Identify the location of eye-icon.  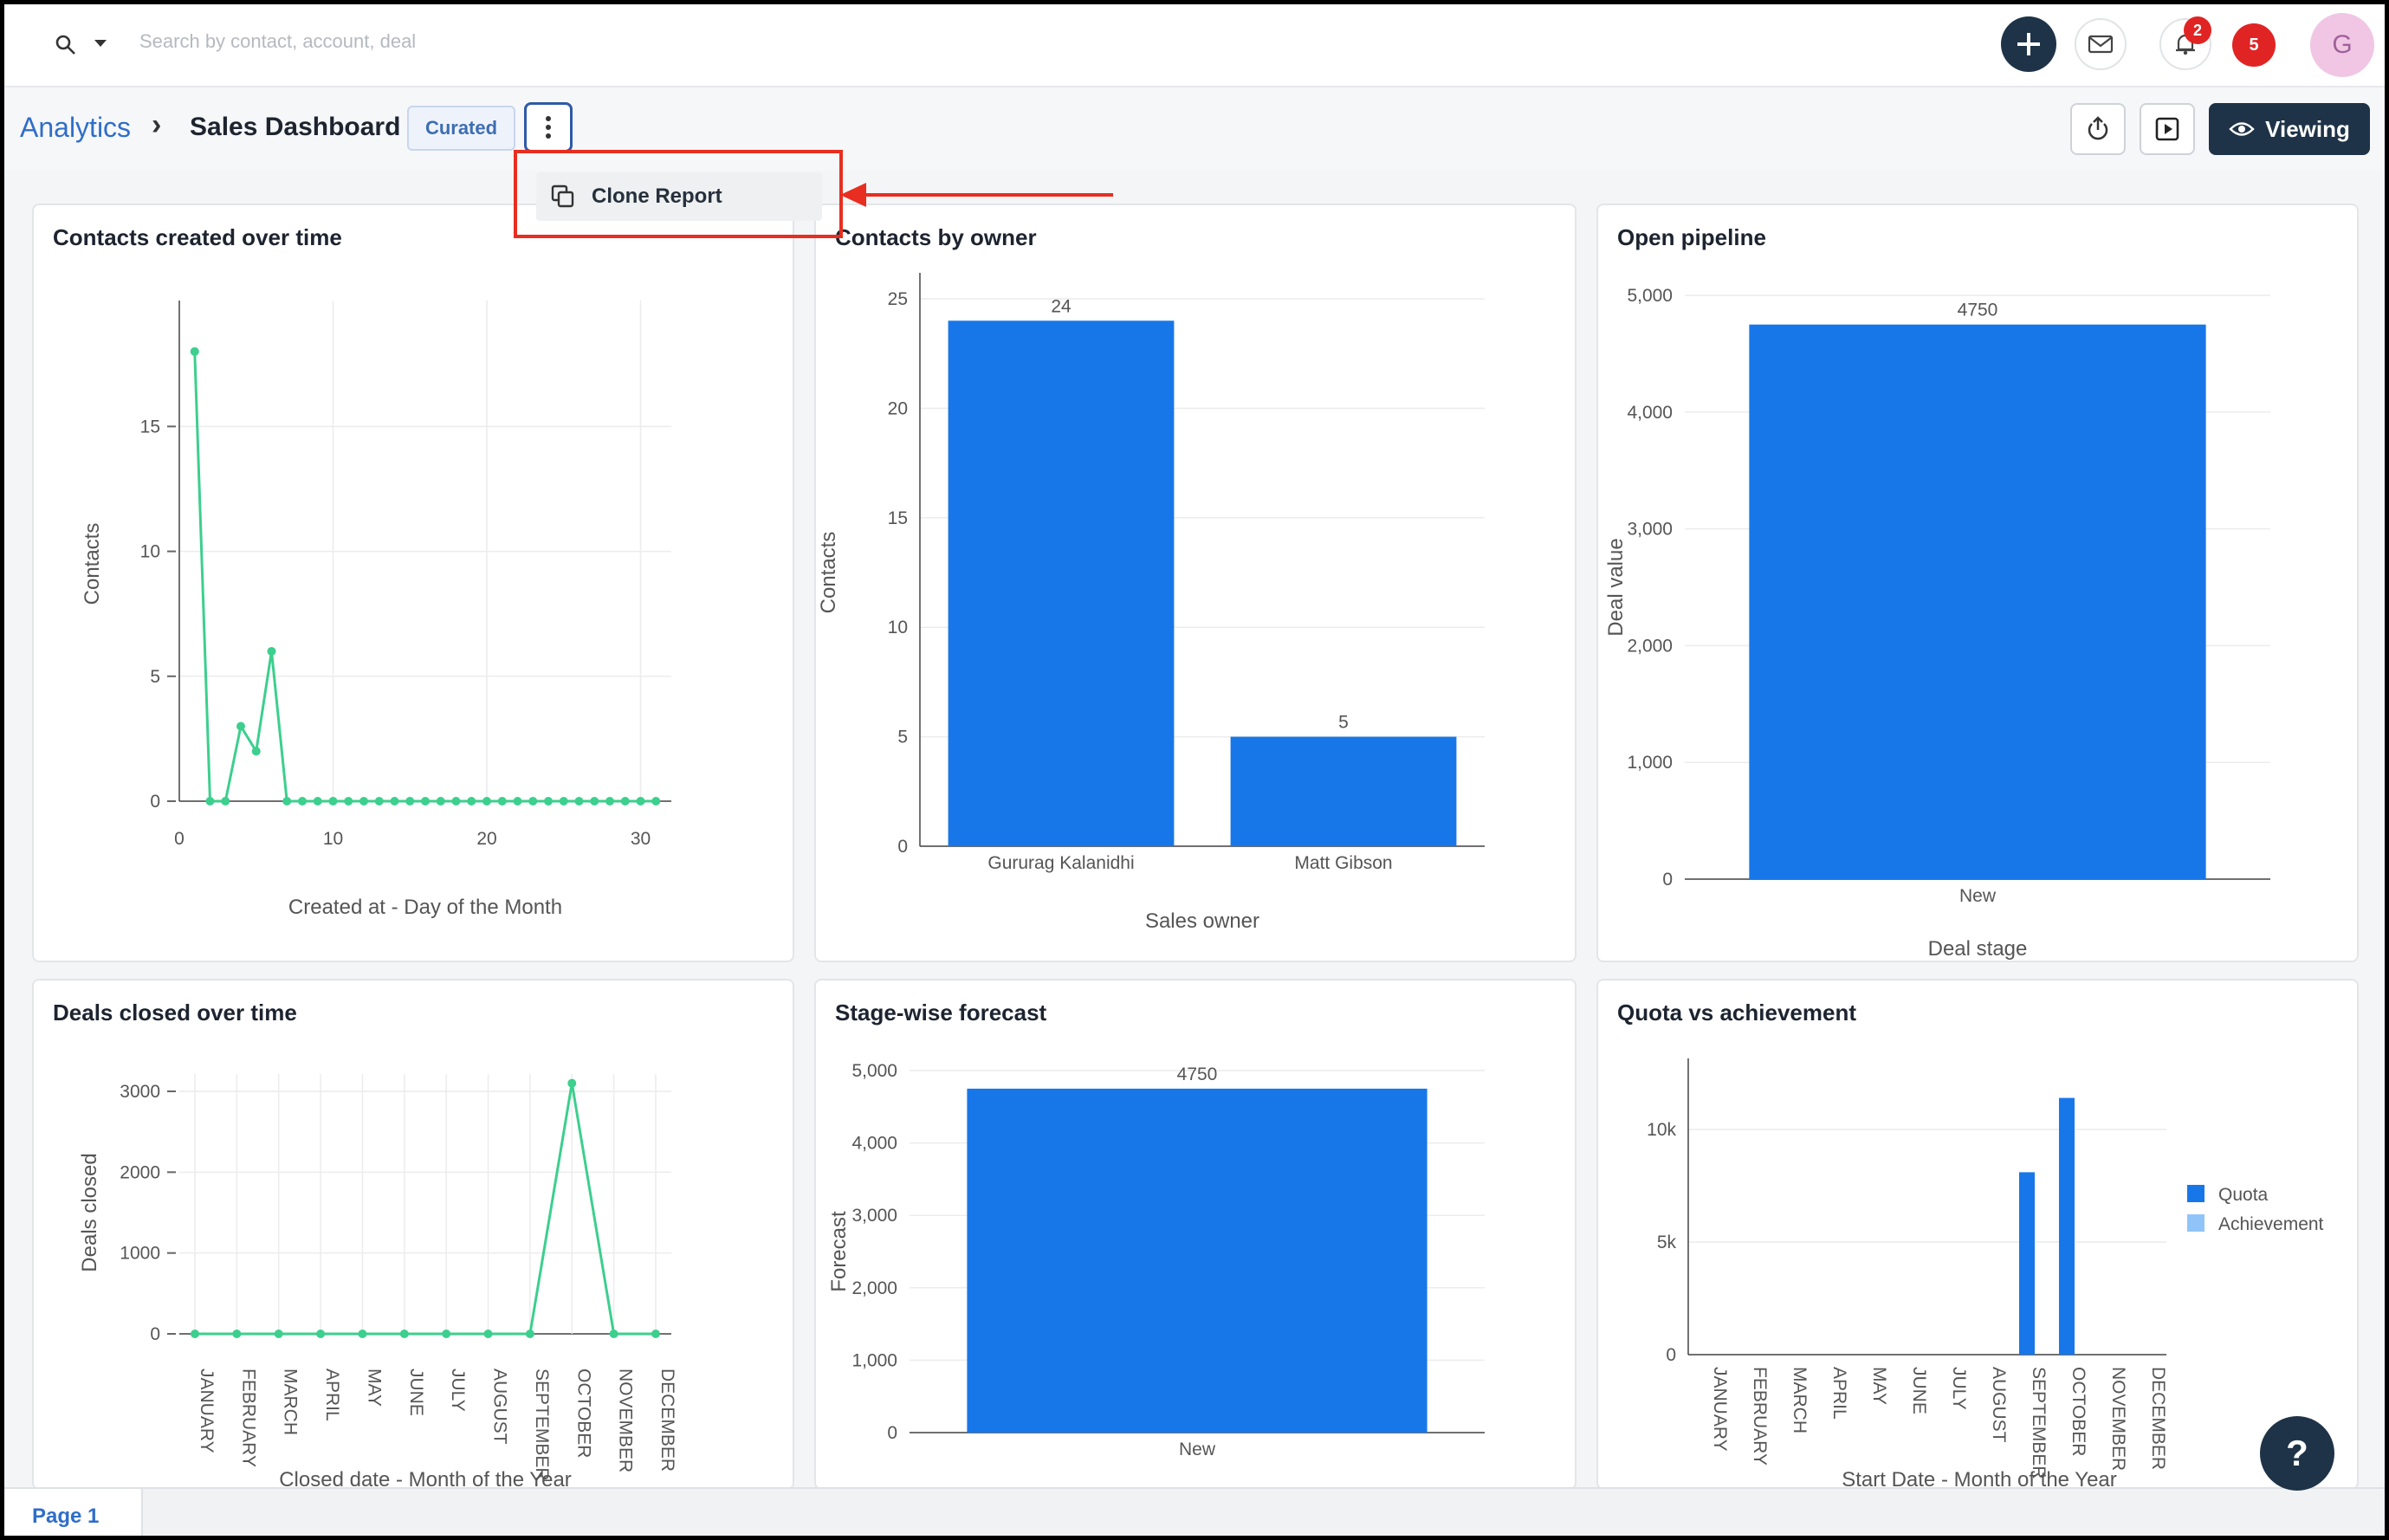
(2242, 129).